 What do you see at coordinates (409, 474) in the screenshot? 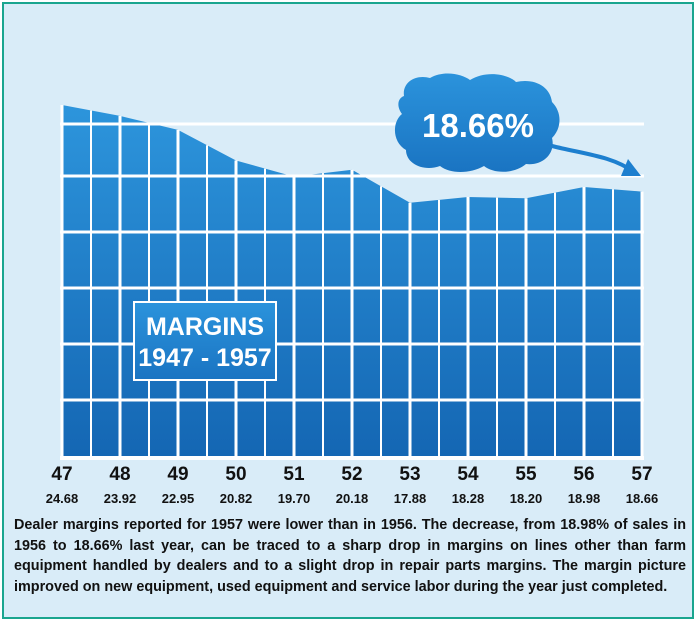
I see `x-tick-label: 53` at bounding box center [409, 474].